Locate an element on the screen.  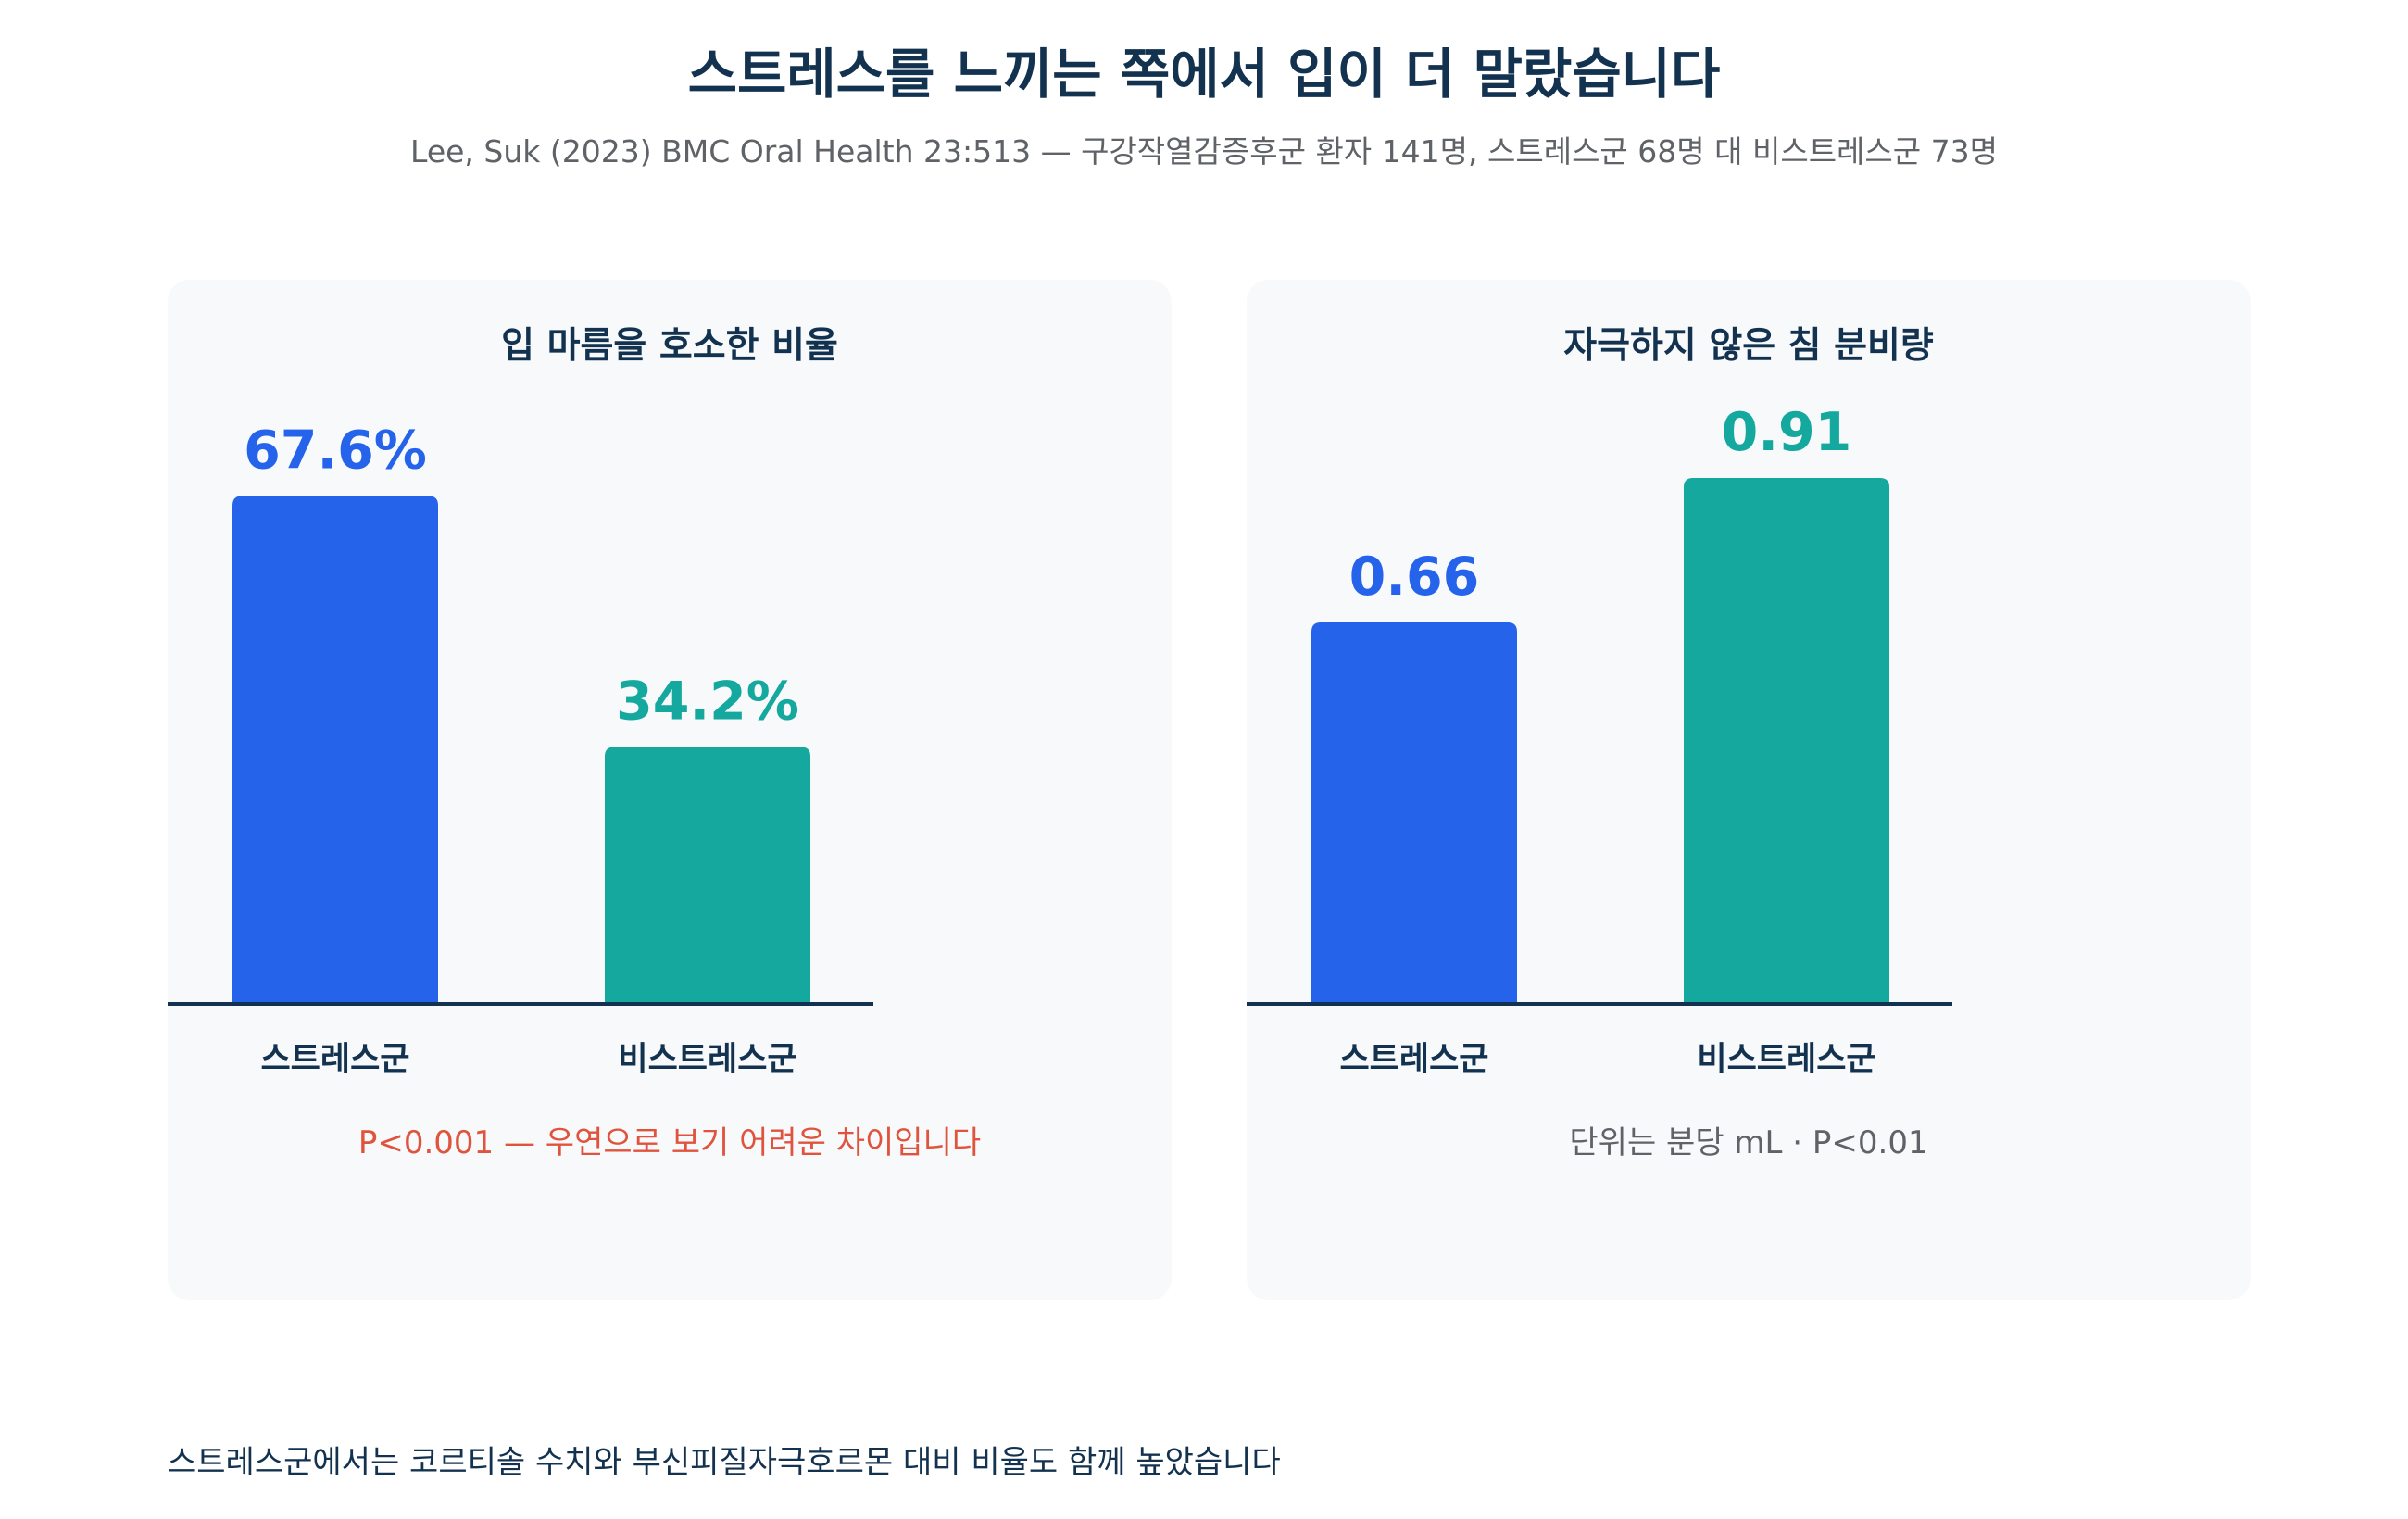
data-label: 0.66 is located at coordinates (1414, 577).